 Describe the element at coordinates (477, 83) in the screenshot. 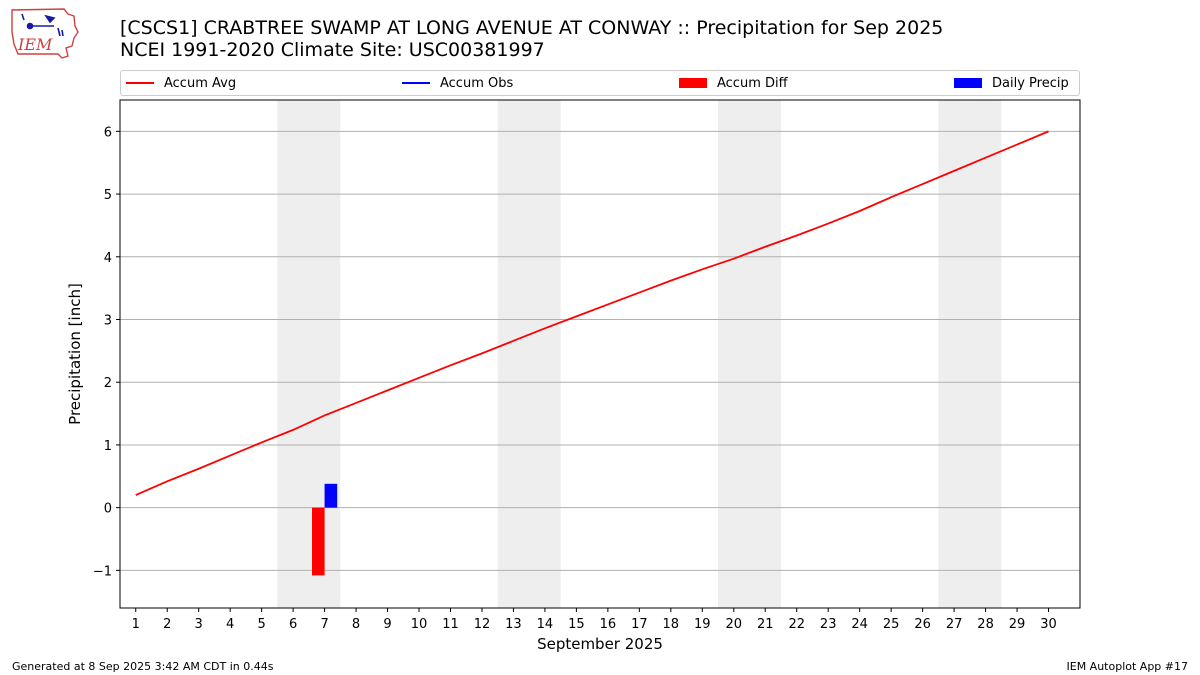

I see `legend-label-accum-obs: Accum Obs` at that location.